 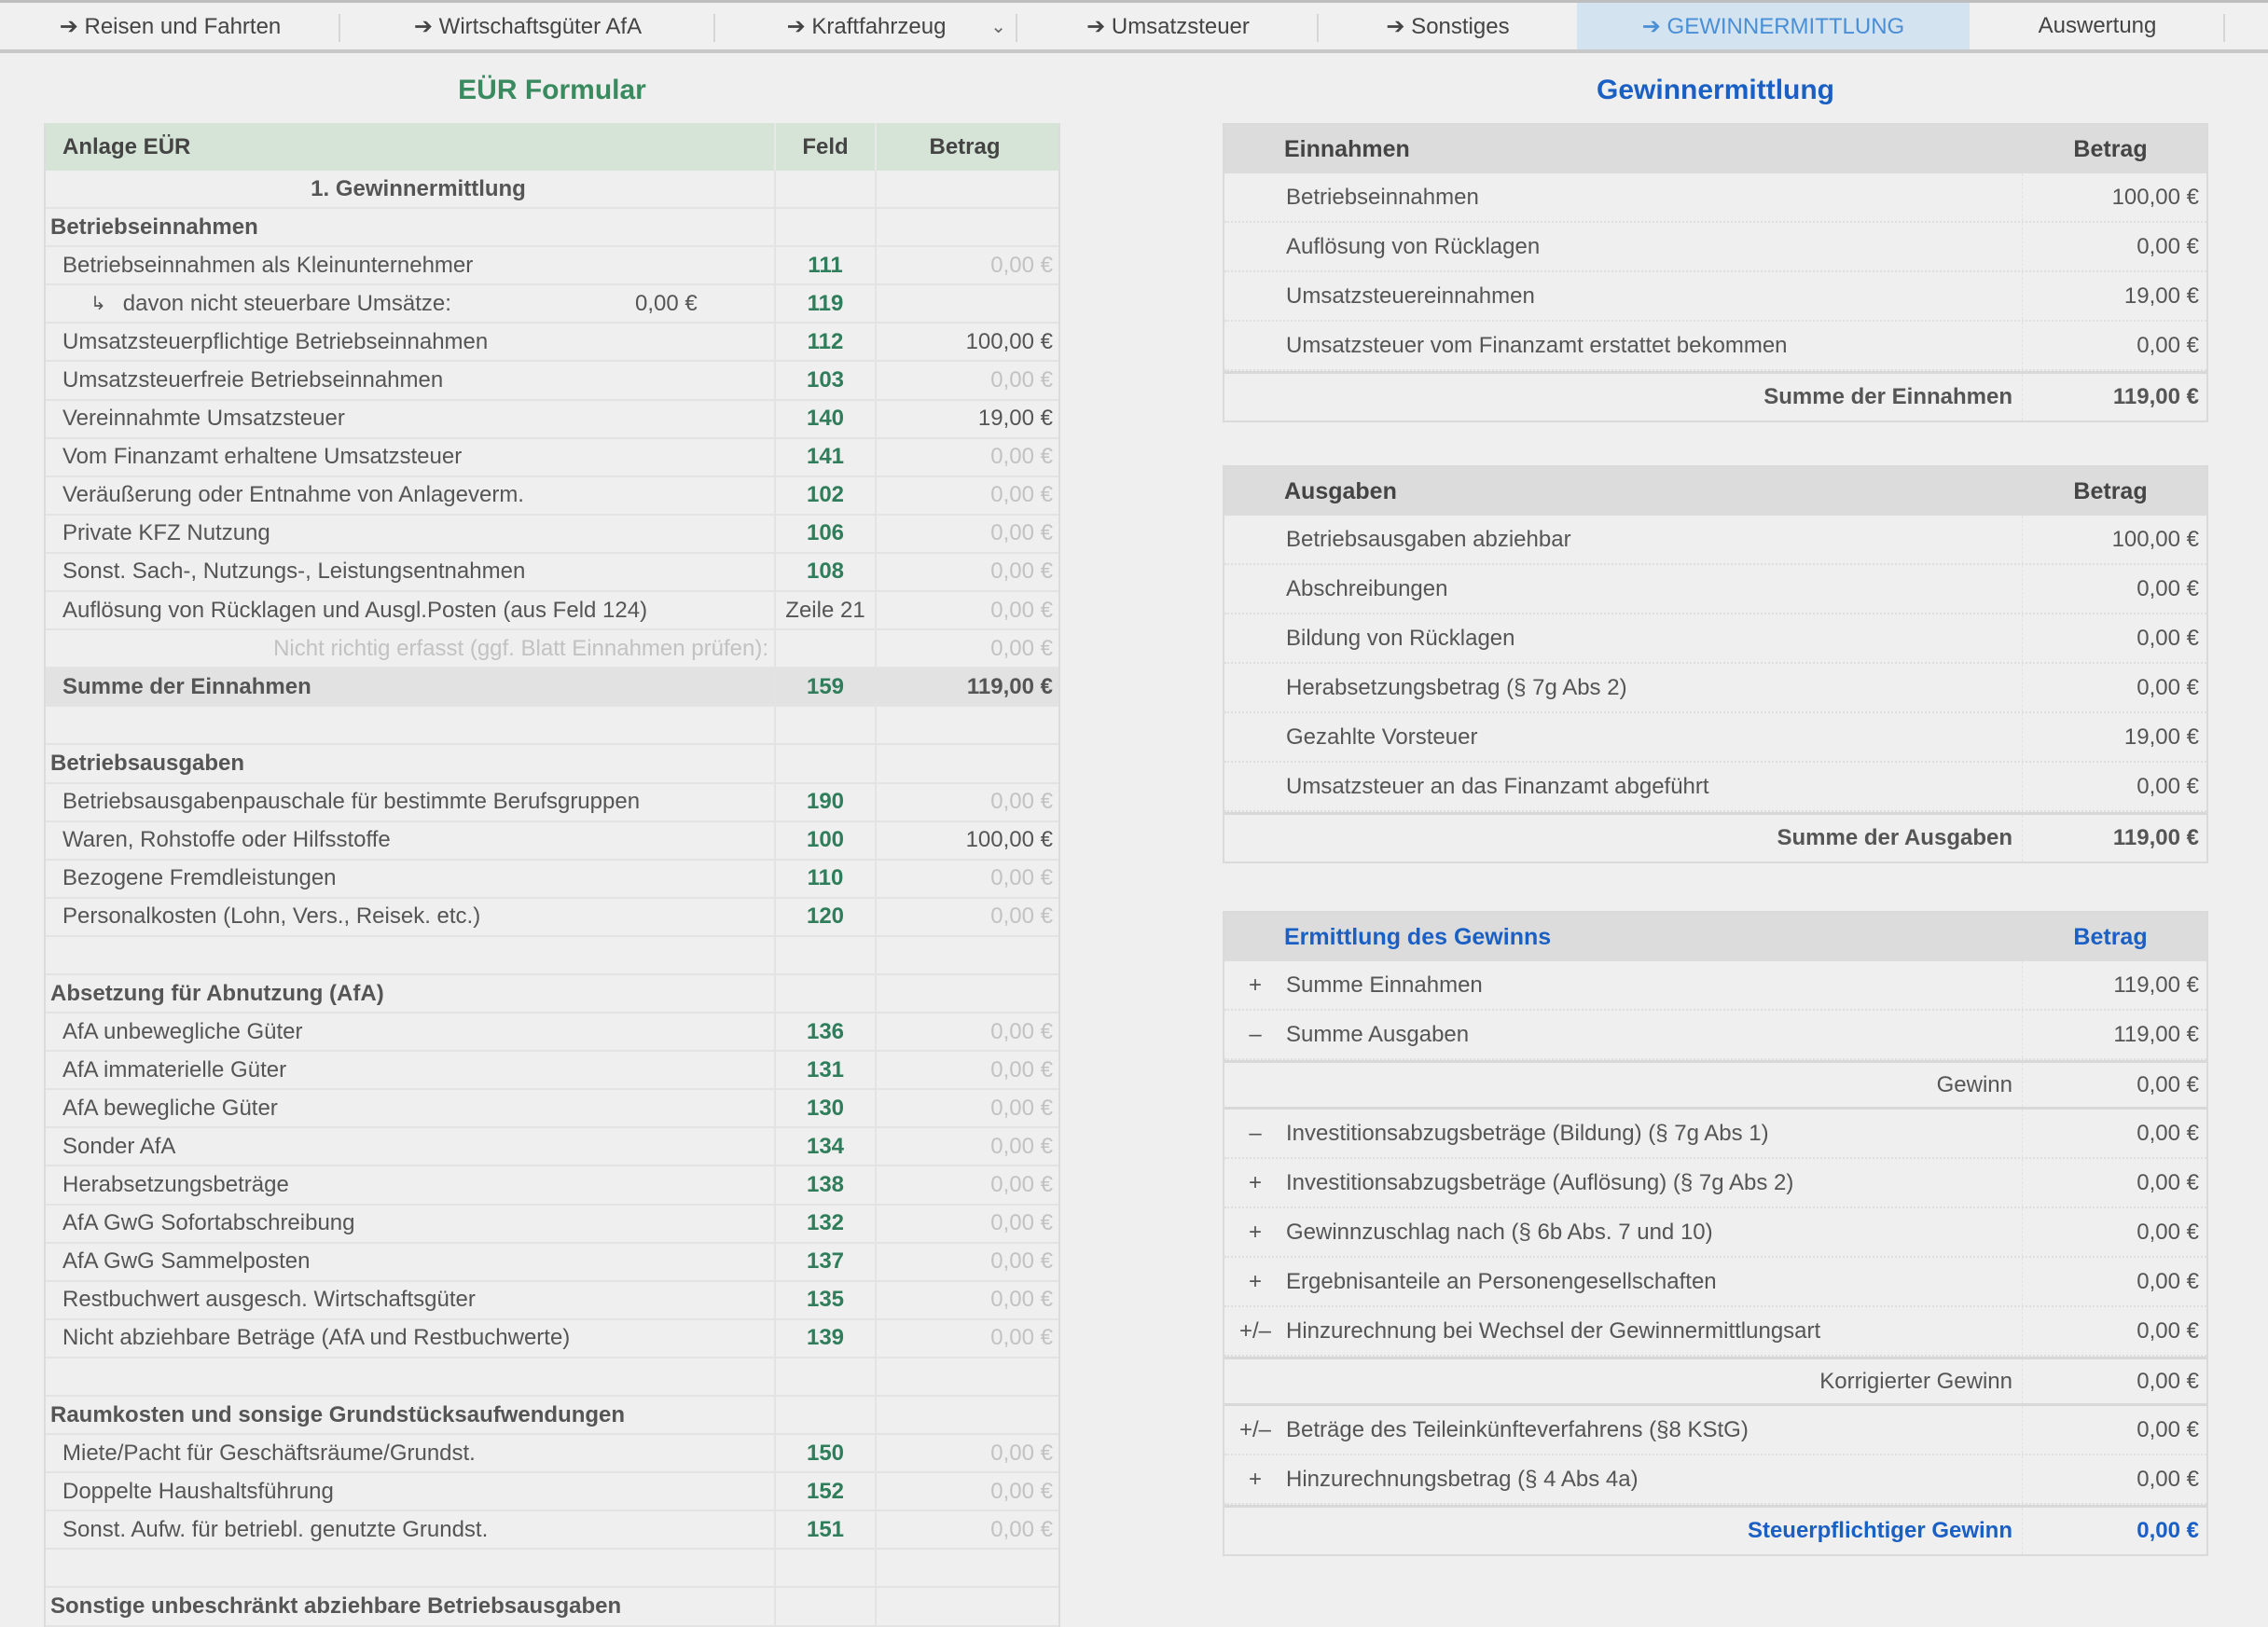 I want to click on box-header: Ermittlung des Gewinns Betrag, so click(x=1715, y=937).